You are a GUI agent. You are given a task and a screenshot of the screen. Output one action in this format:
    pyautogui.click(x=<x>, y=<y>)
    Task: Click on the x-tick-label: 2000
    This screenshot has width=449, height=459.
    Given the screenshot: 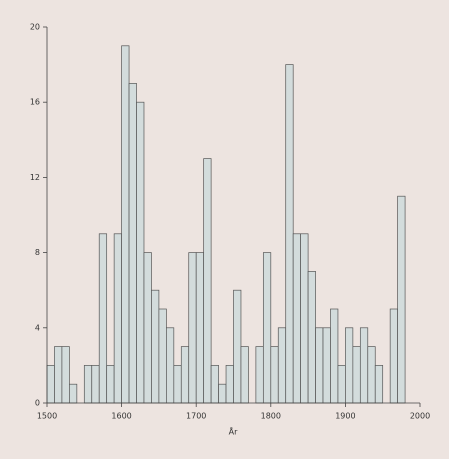 What is the action you would take?
    pyautogui.click(x=420, y=416)
    